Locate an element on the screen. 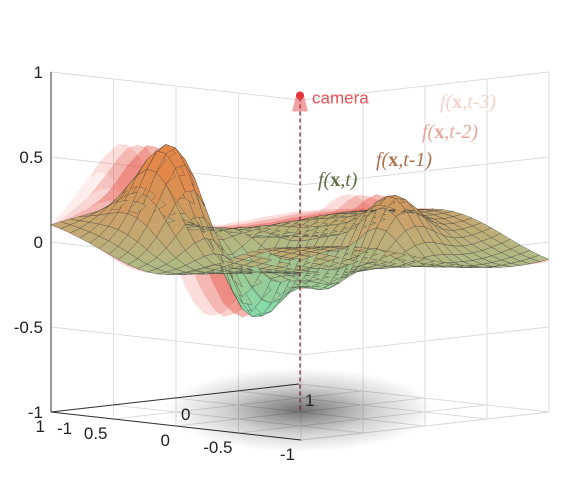 This screenshot has height=500, width=570. z-tick-label: -0.5 is located at coordinates (28, 327).